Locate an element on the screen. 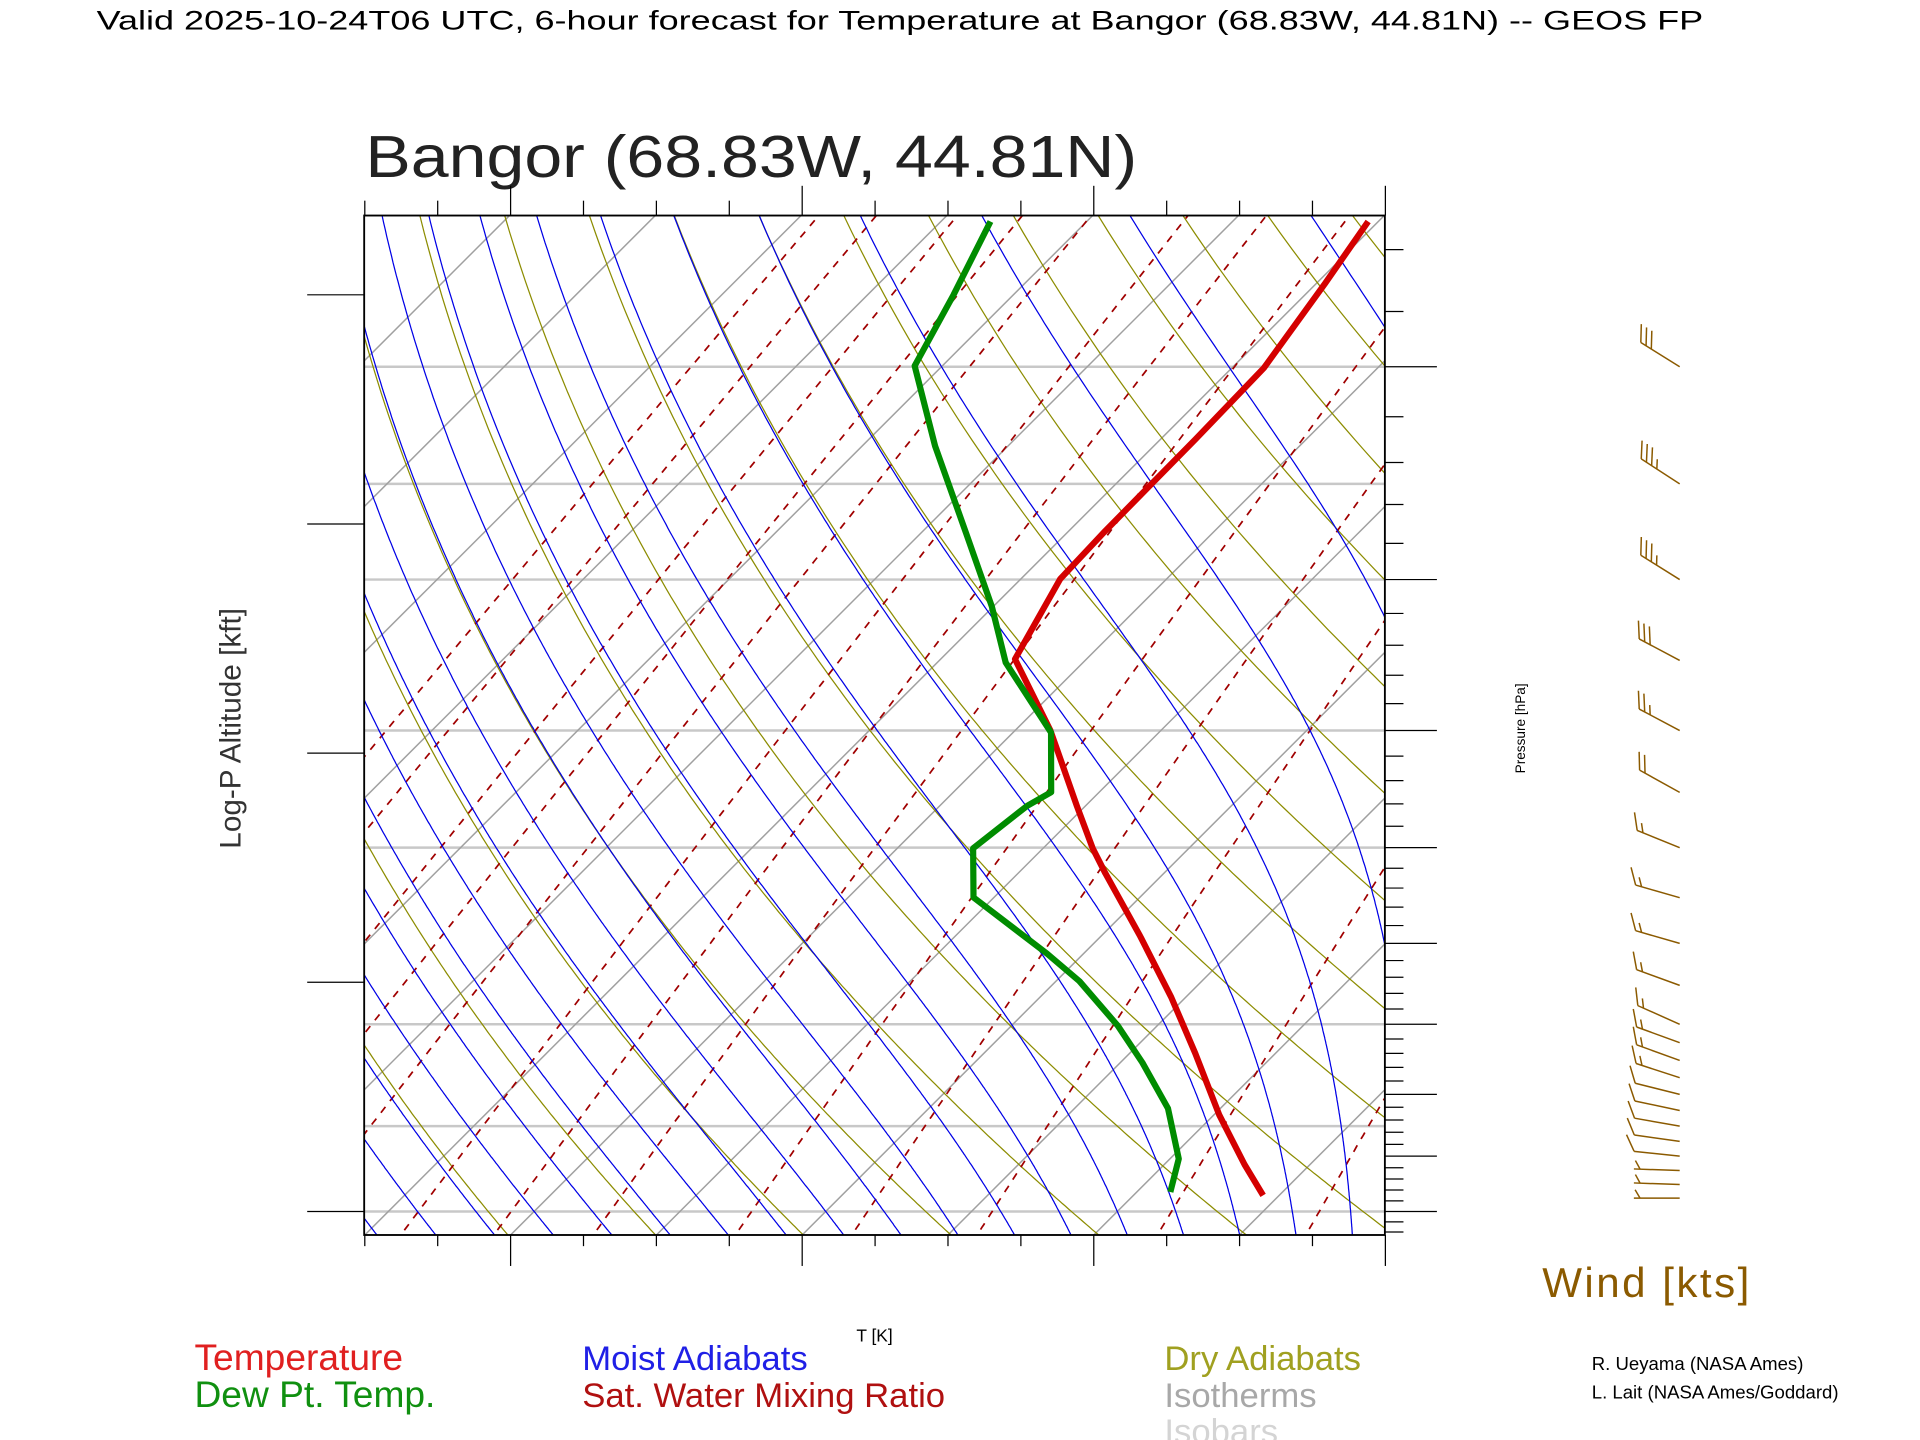  legend-moist-adiabats: Moist Adiabats is located at coordinates (695, 1359).